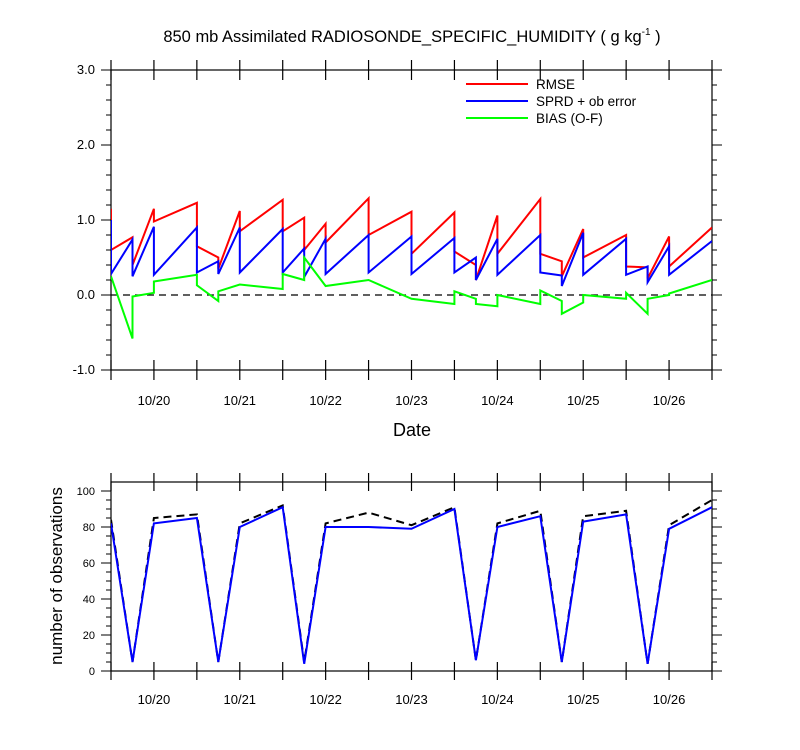  I want to click on y-tick-label: 100, so click(86, 492).